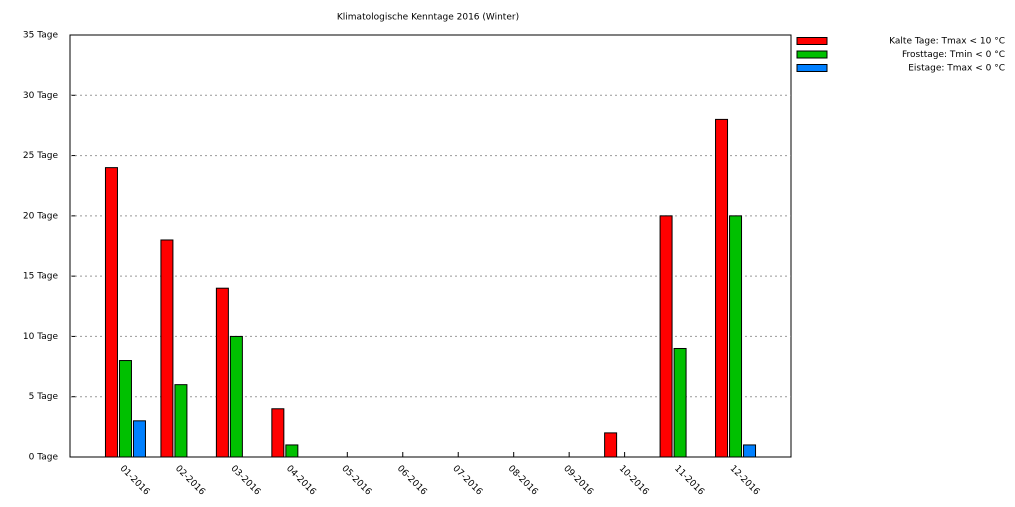 This screenshot has width=1015, height=507. I want to click on y-tick-label: 15 Tage, so click(41, 277).